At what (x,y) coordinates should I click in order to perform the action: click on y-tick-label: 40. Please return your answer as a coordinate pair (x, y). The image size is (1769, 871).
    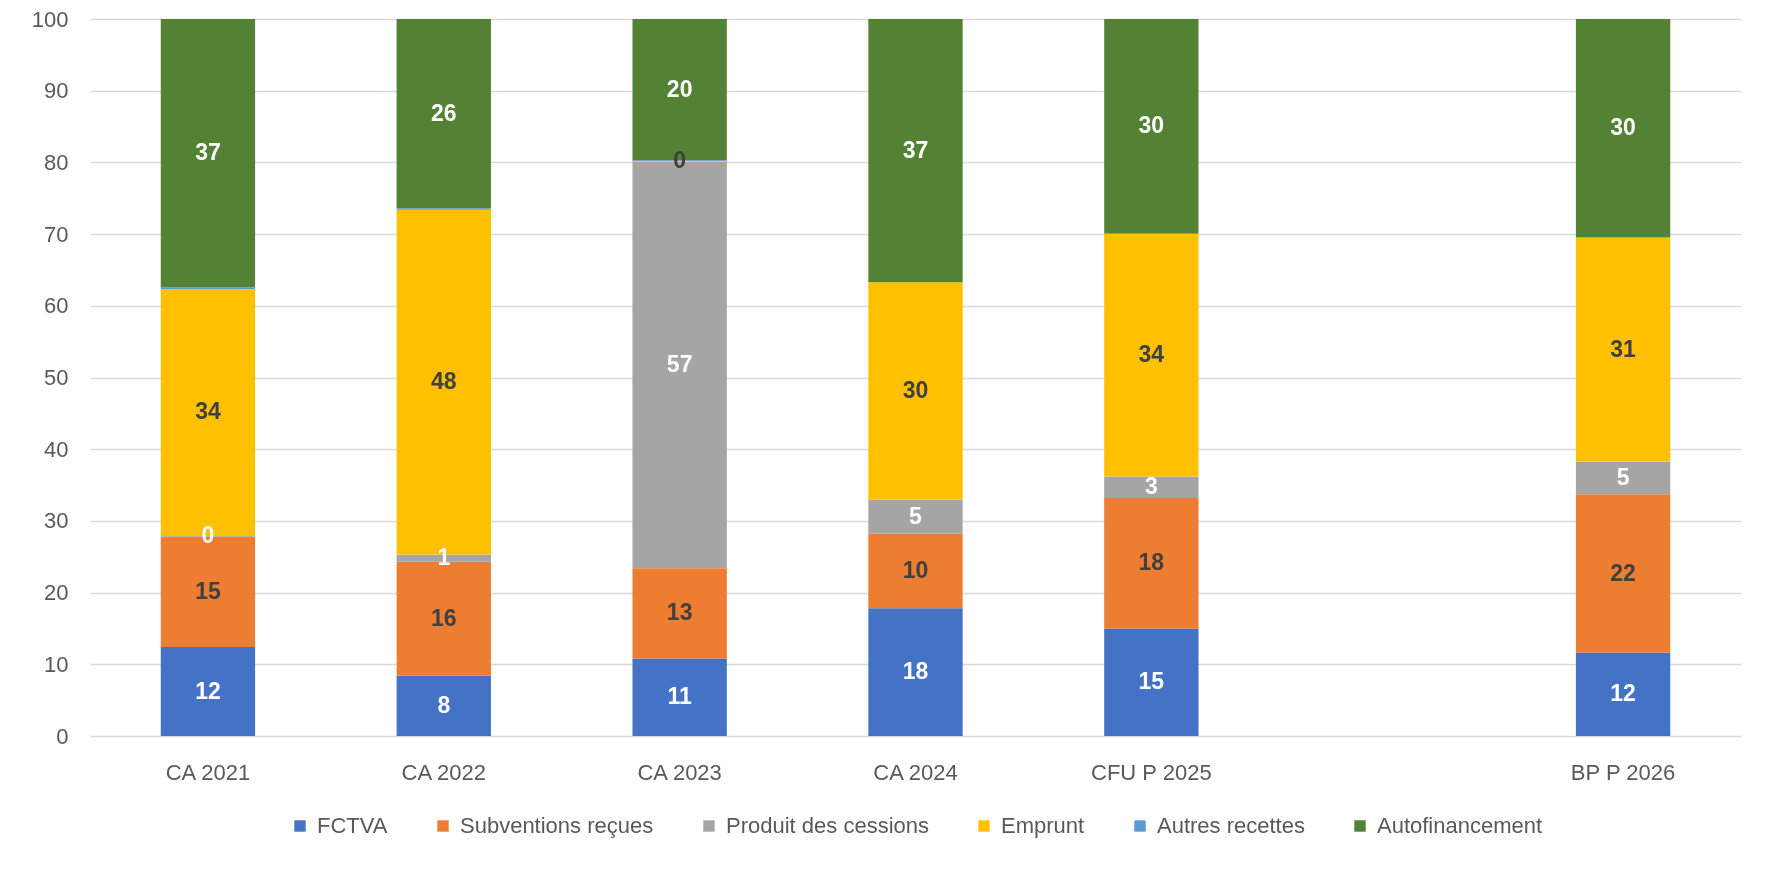
    Looking at the image, I should click on (56, 449).